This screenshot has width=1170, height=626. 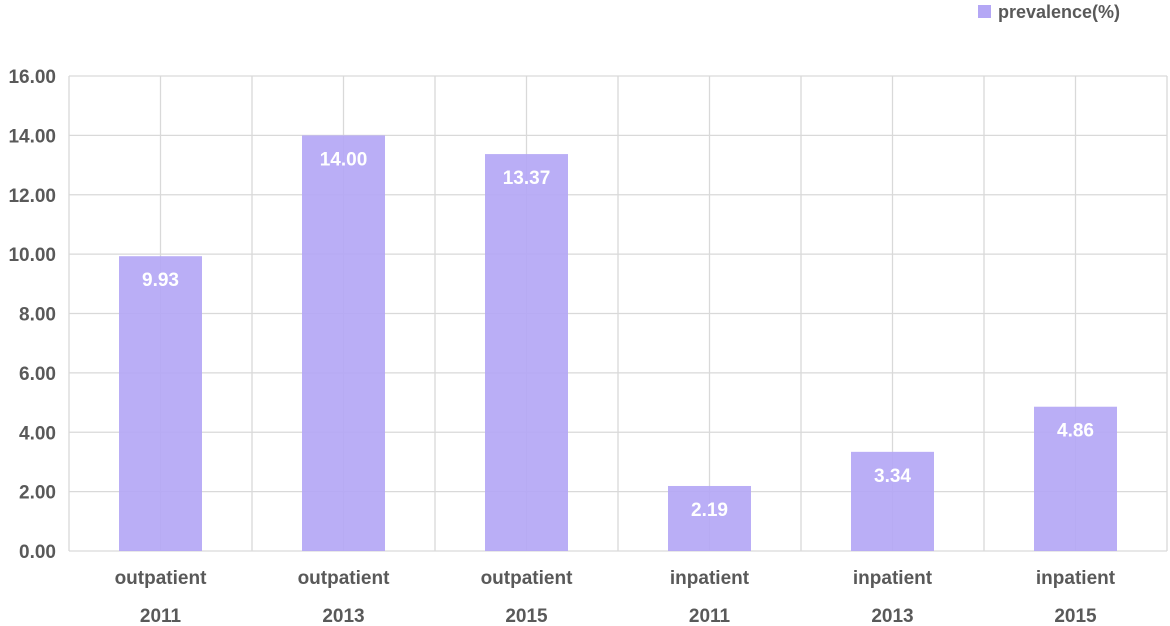 I want to click on legend-label: prevalence(%), so click(x=1059, y=12).